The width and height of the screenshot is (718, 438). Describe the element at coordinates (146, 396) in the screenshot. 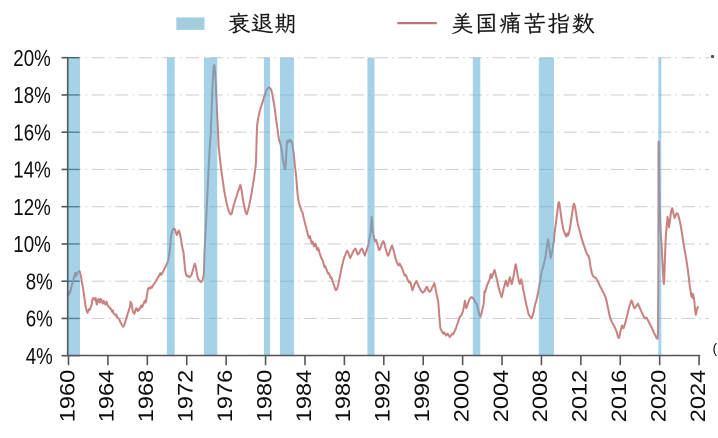

I see `svg-text: 1968` at that location.